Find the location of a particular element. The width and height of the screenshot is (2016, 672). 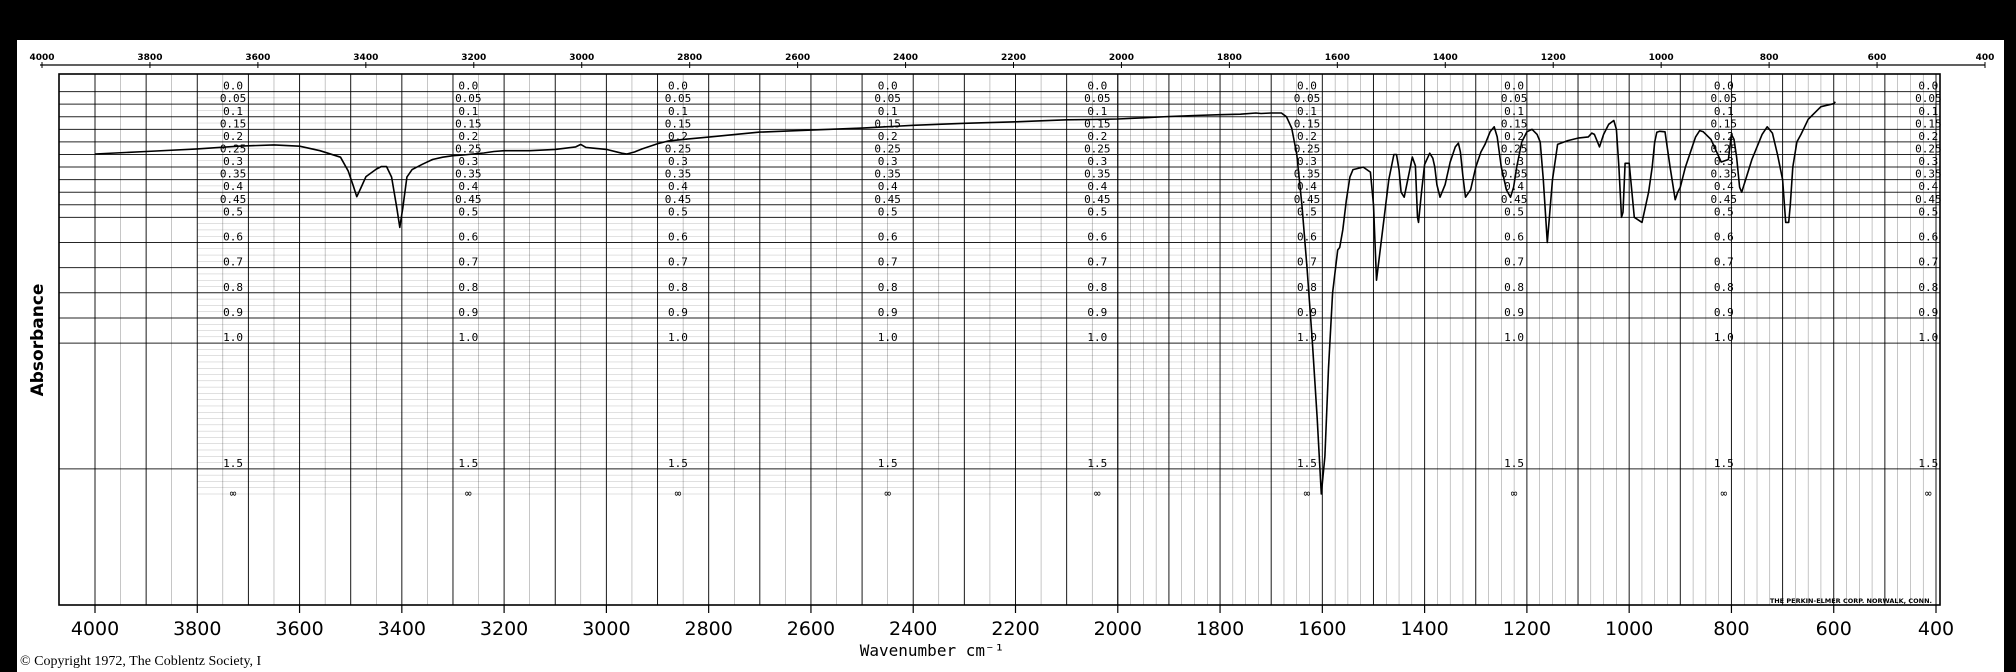

x-tick-label: 2800 is located at coordinates (708, 629).